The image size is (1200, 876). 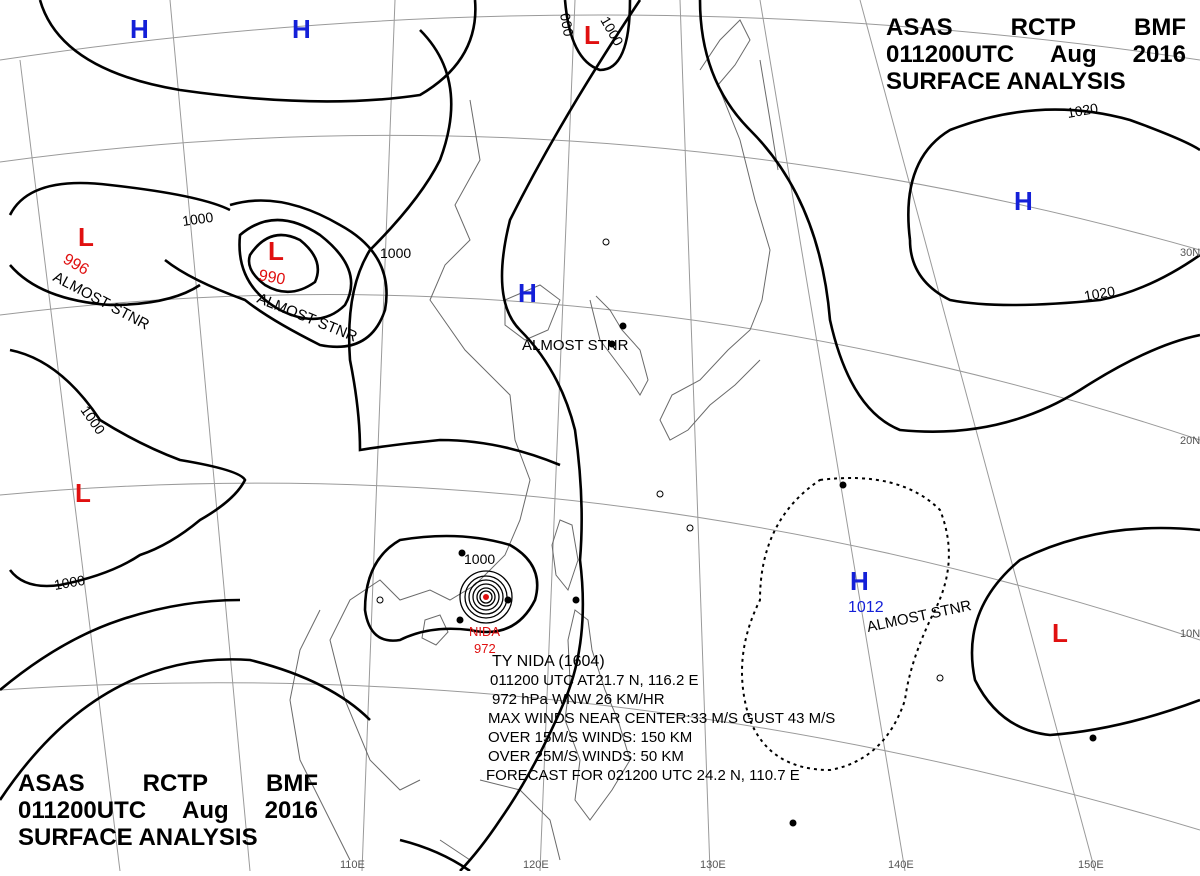 I want to click on coast-indochina, so click(x=320, y=735).